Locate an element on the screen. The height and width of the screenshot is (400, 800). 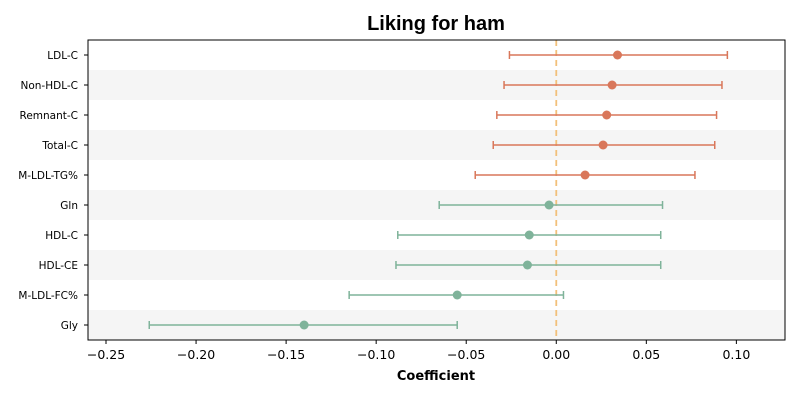
point-Gly is located at coordinates (304, 325).